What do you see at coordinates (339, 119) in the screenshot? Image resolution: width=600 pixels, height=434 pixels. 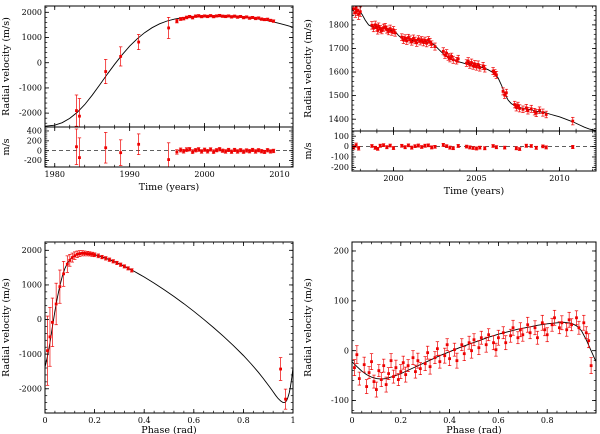 I see `y-tick-label: 1400` at bounding box center [339, 119].